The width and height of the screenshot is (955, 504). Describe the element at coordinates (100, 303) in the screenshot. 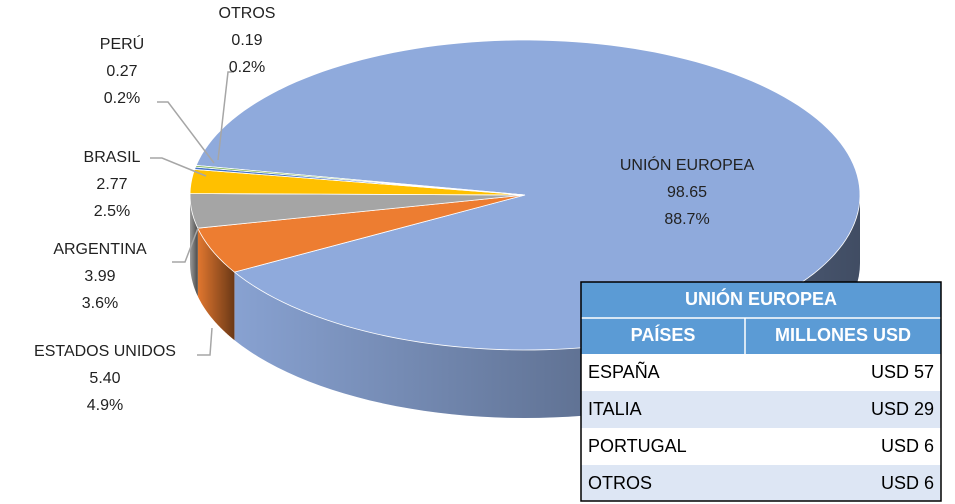

I see `label-percent: 3.6%` at that location.